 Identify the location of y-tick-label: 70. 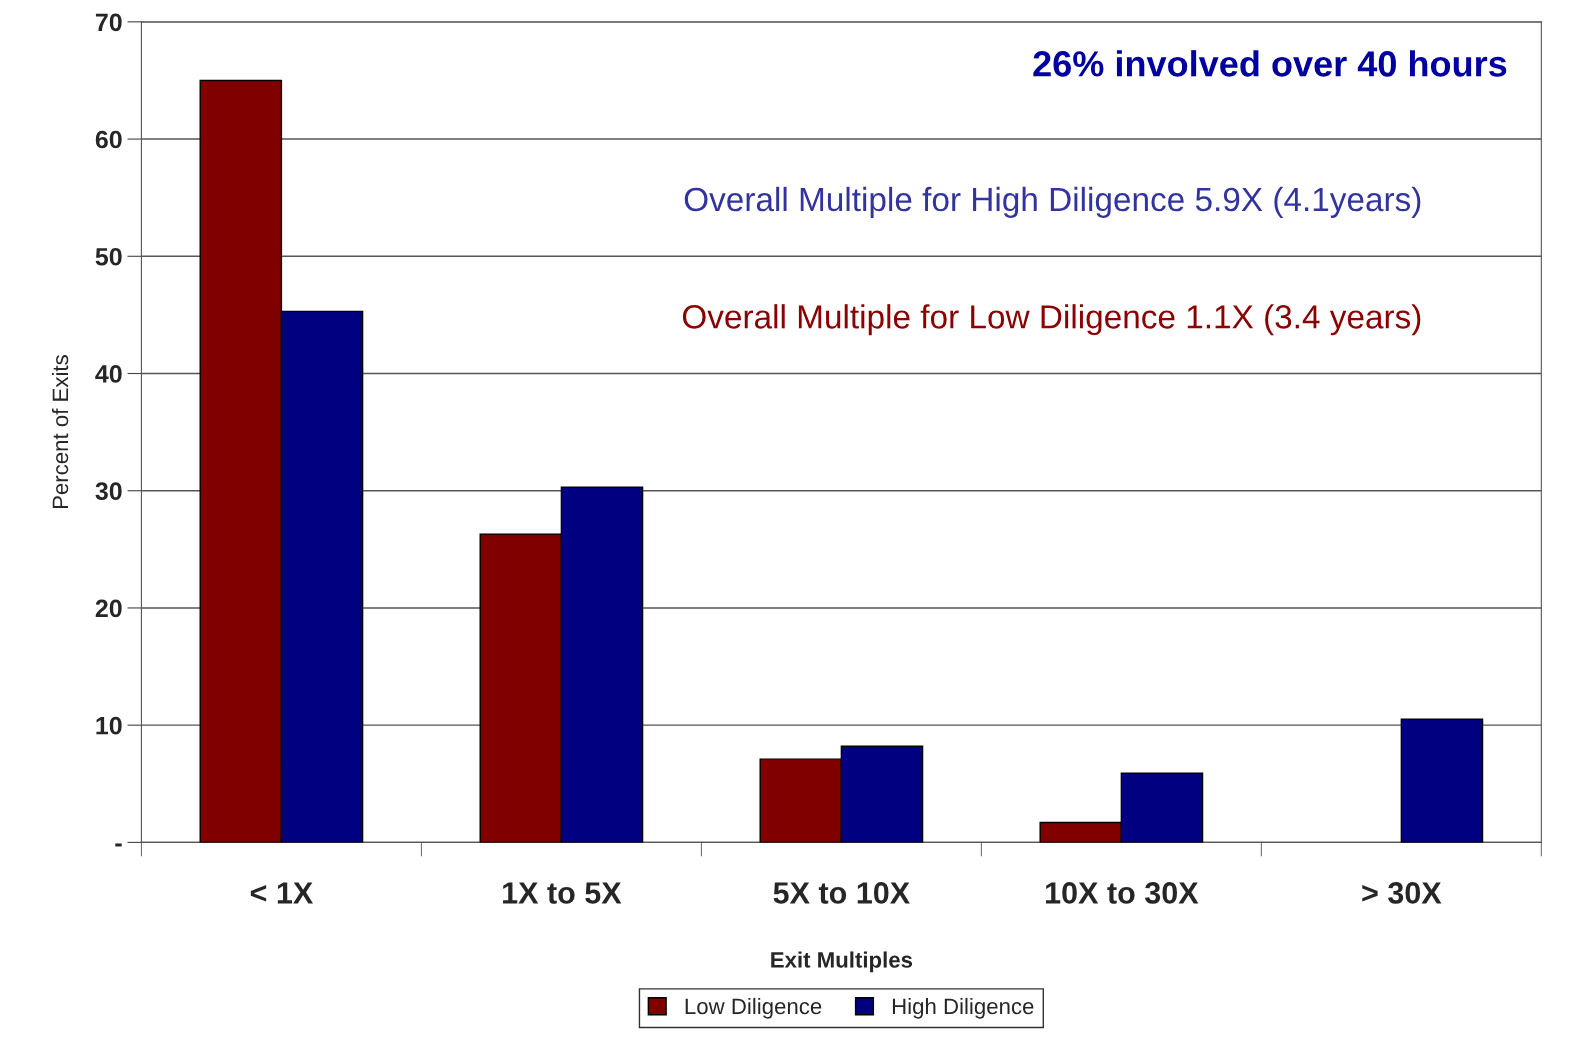
(108, 22).